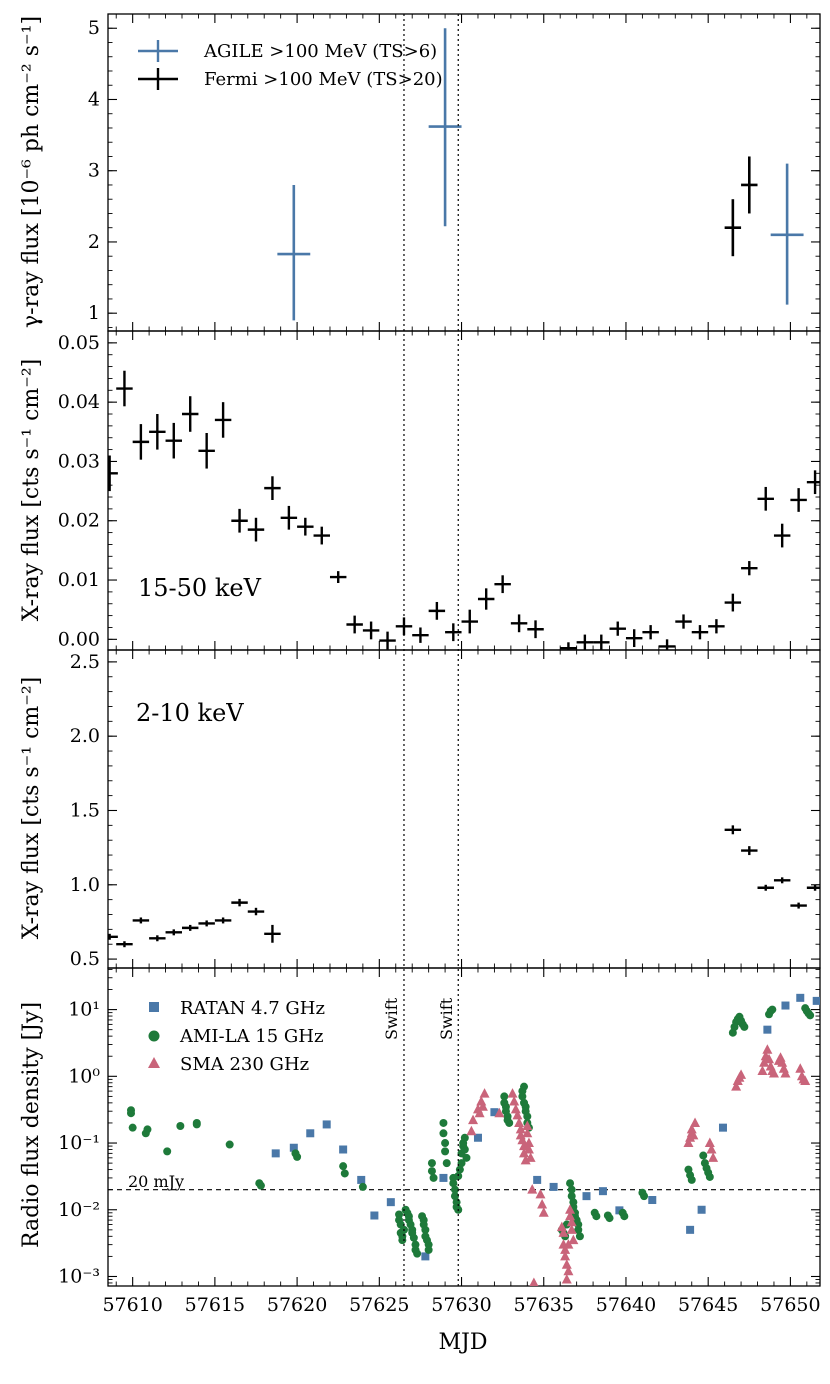  I want to click on xtick-label: 57610, so click(132, 1305).